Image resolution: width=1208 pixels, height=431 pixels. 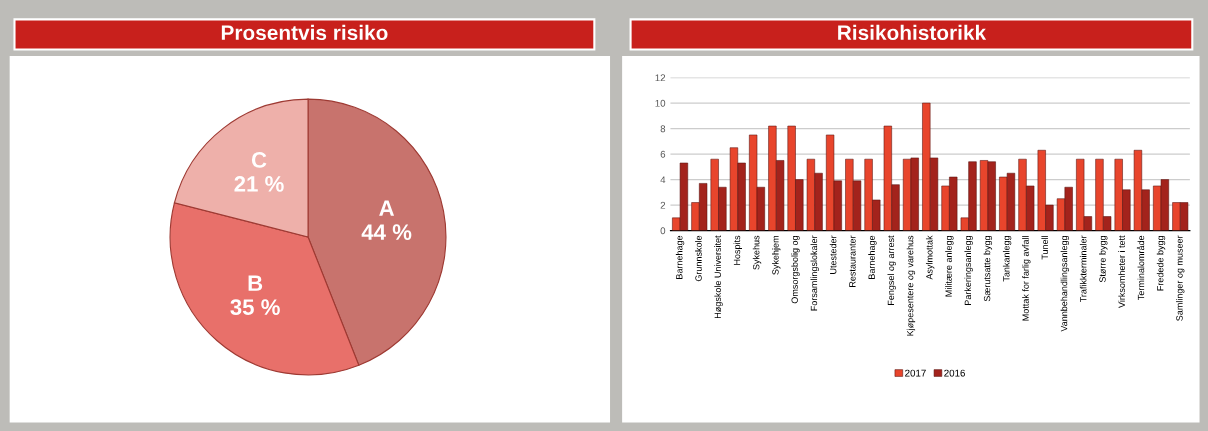 I want to click on x-tick-label: Grunnskole, so click(x=698, y=258).